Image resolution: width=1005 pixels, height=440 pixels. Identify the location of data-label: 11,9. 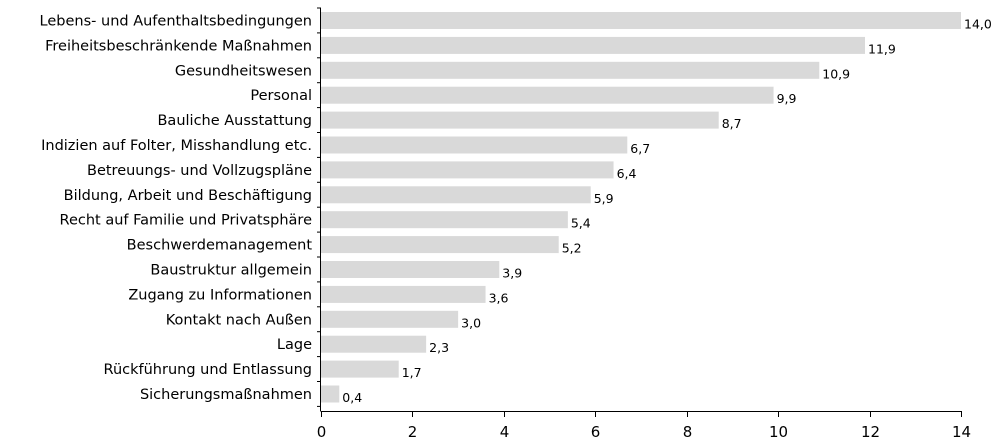
(882, 48).